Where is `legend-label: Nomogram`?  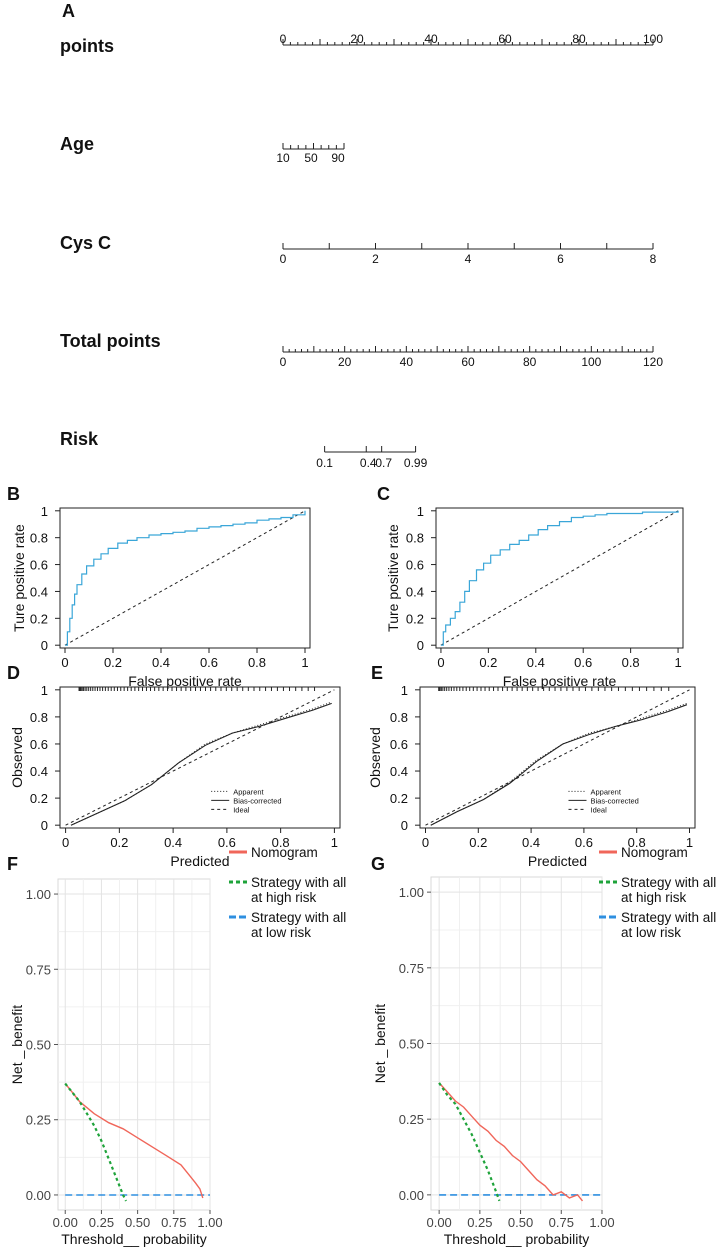
legend-label: Nomogram is located at coordinates (284, 852).